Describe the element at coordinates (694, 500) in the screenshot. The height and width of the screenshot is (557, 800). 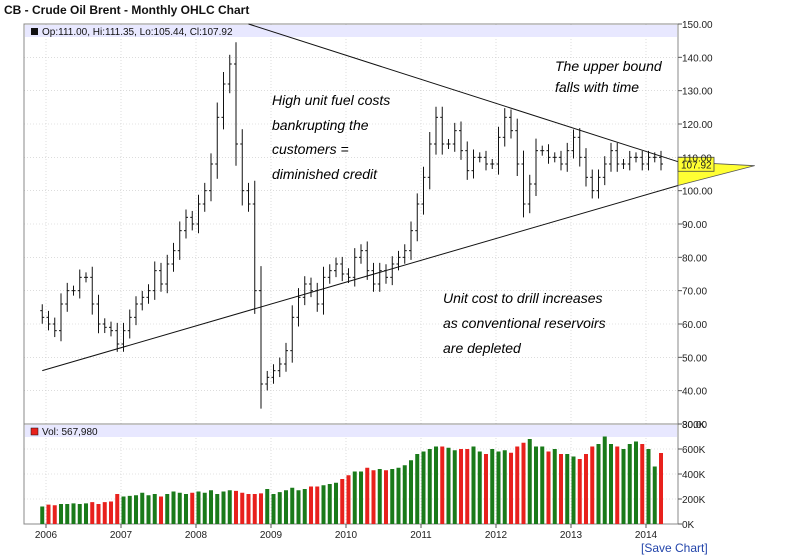
I see `volume-tick-label: 200K` at that location.